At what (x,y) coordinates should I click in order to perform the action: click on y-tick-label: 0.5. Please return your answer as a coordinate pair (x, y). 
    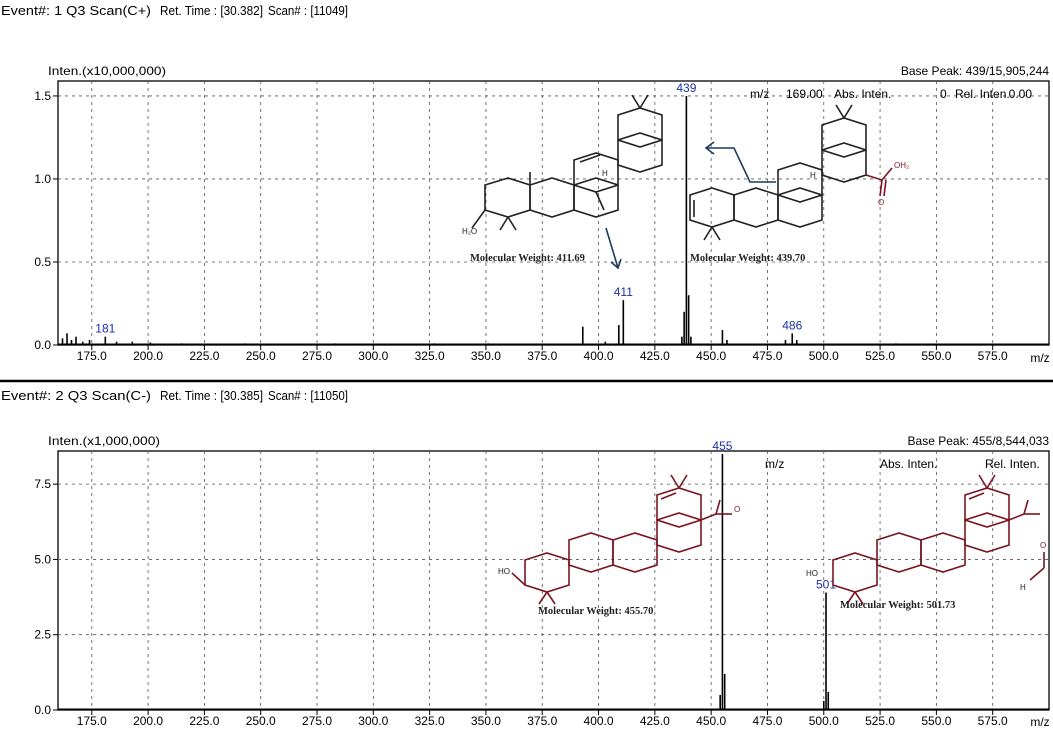
    Looking at the image, I should click on (42, 262).